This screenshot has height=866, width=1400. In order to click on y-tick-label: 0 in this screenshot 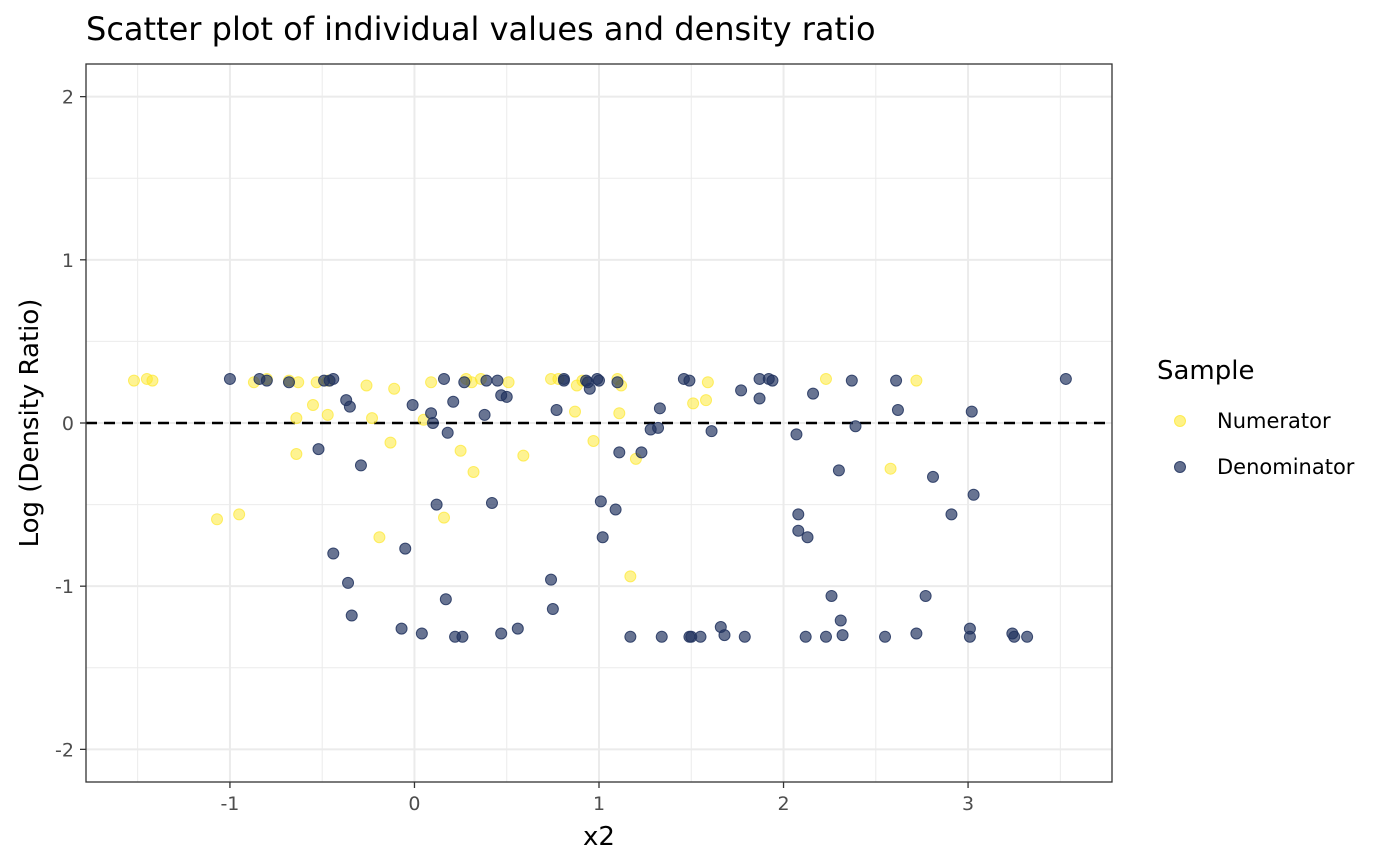, I will do `click(68, 424)`.